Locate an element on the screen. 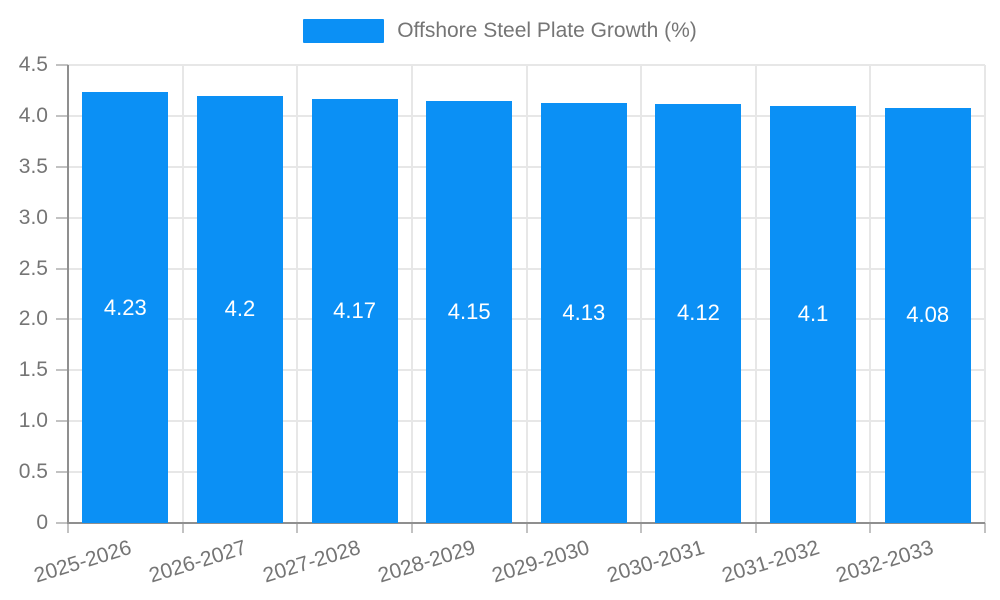  y-axis-label: 4.5 is located at coordinates (33, 64).